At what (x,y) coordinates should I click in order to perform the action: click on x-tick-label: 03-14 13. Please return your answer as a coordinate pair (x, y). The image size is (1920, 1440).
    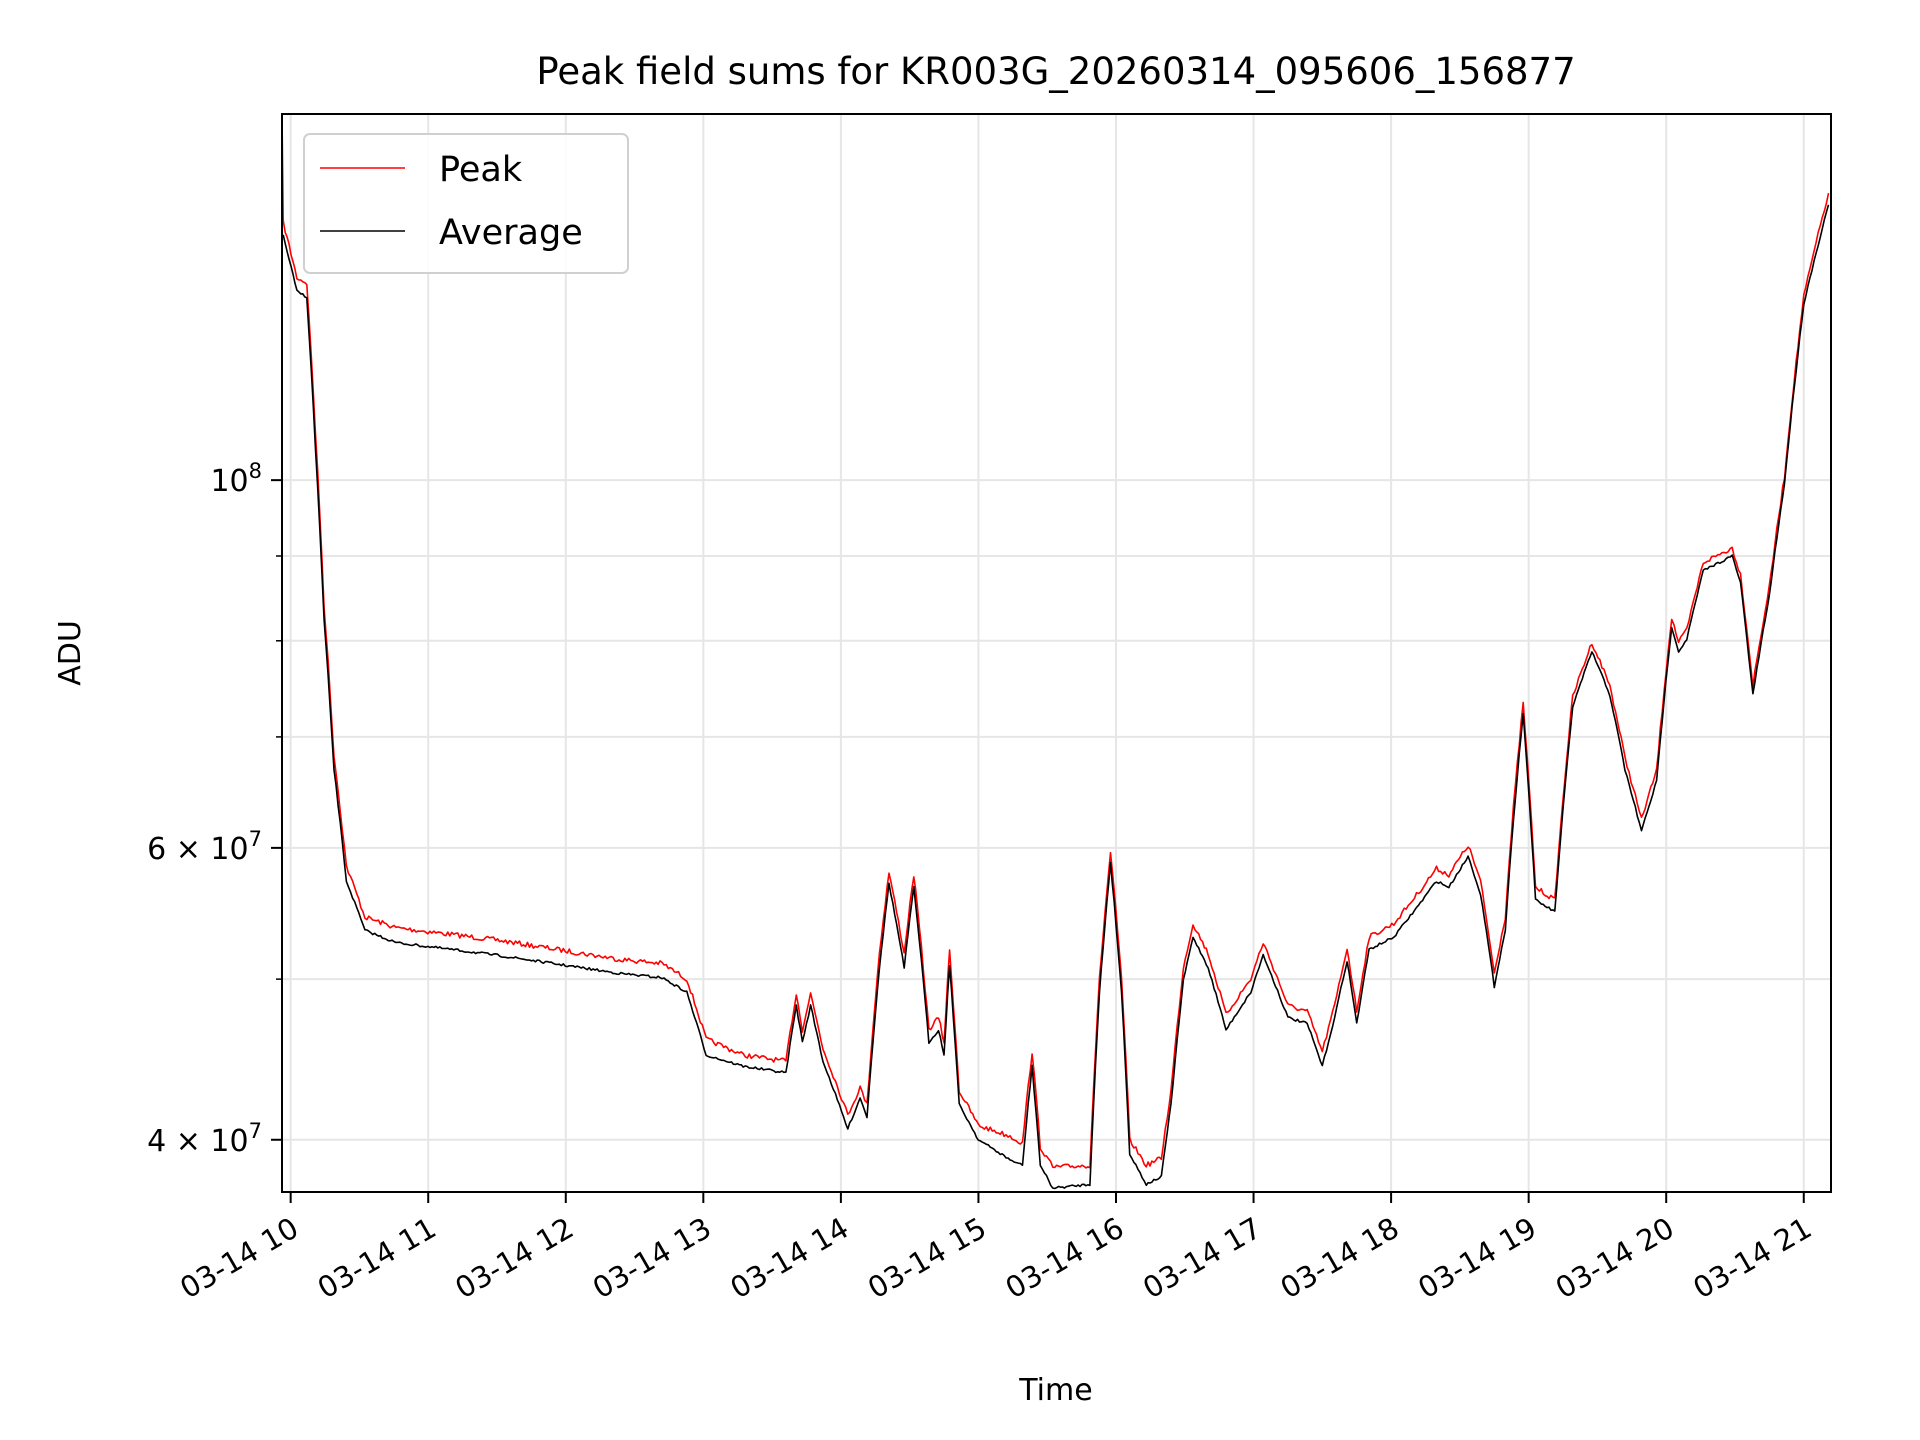
    Looking at the image, I should click on (652, 1258).